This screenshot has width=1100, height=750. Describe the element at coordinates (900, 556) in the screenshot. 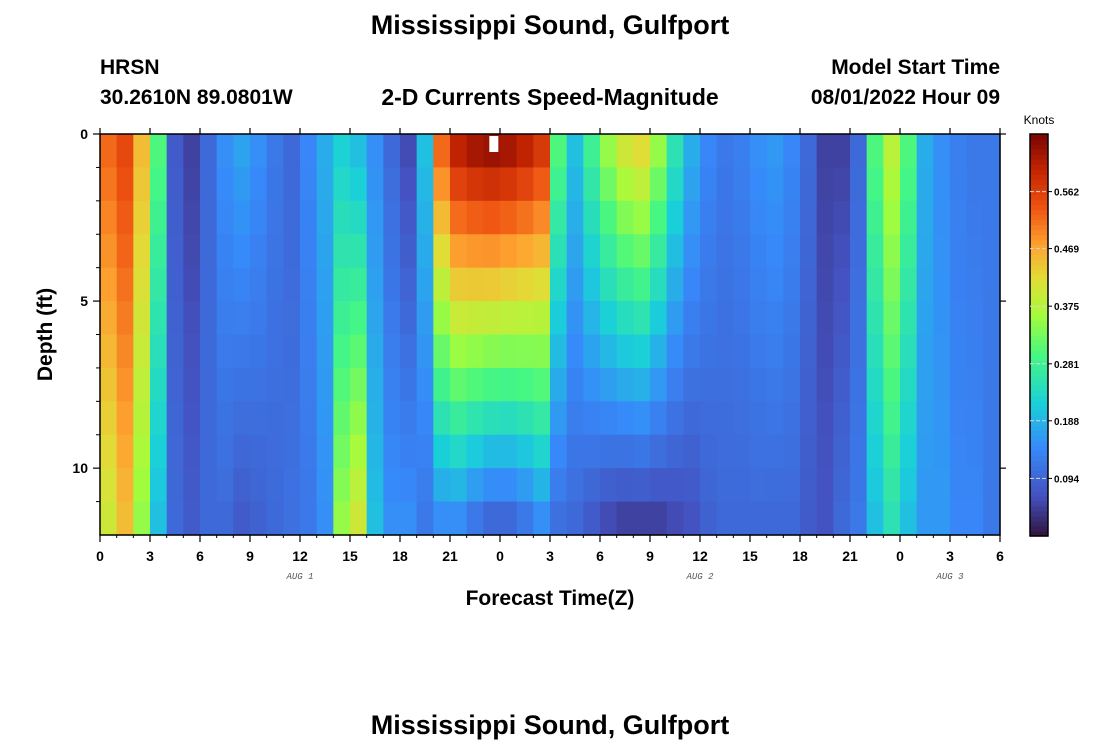

I see `x-tick-label: 0` at that location.